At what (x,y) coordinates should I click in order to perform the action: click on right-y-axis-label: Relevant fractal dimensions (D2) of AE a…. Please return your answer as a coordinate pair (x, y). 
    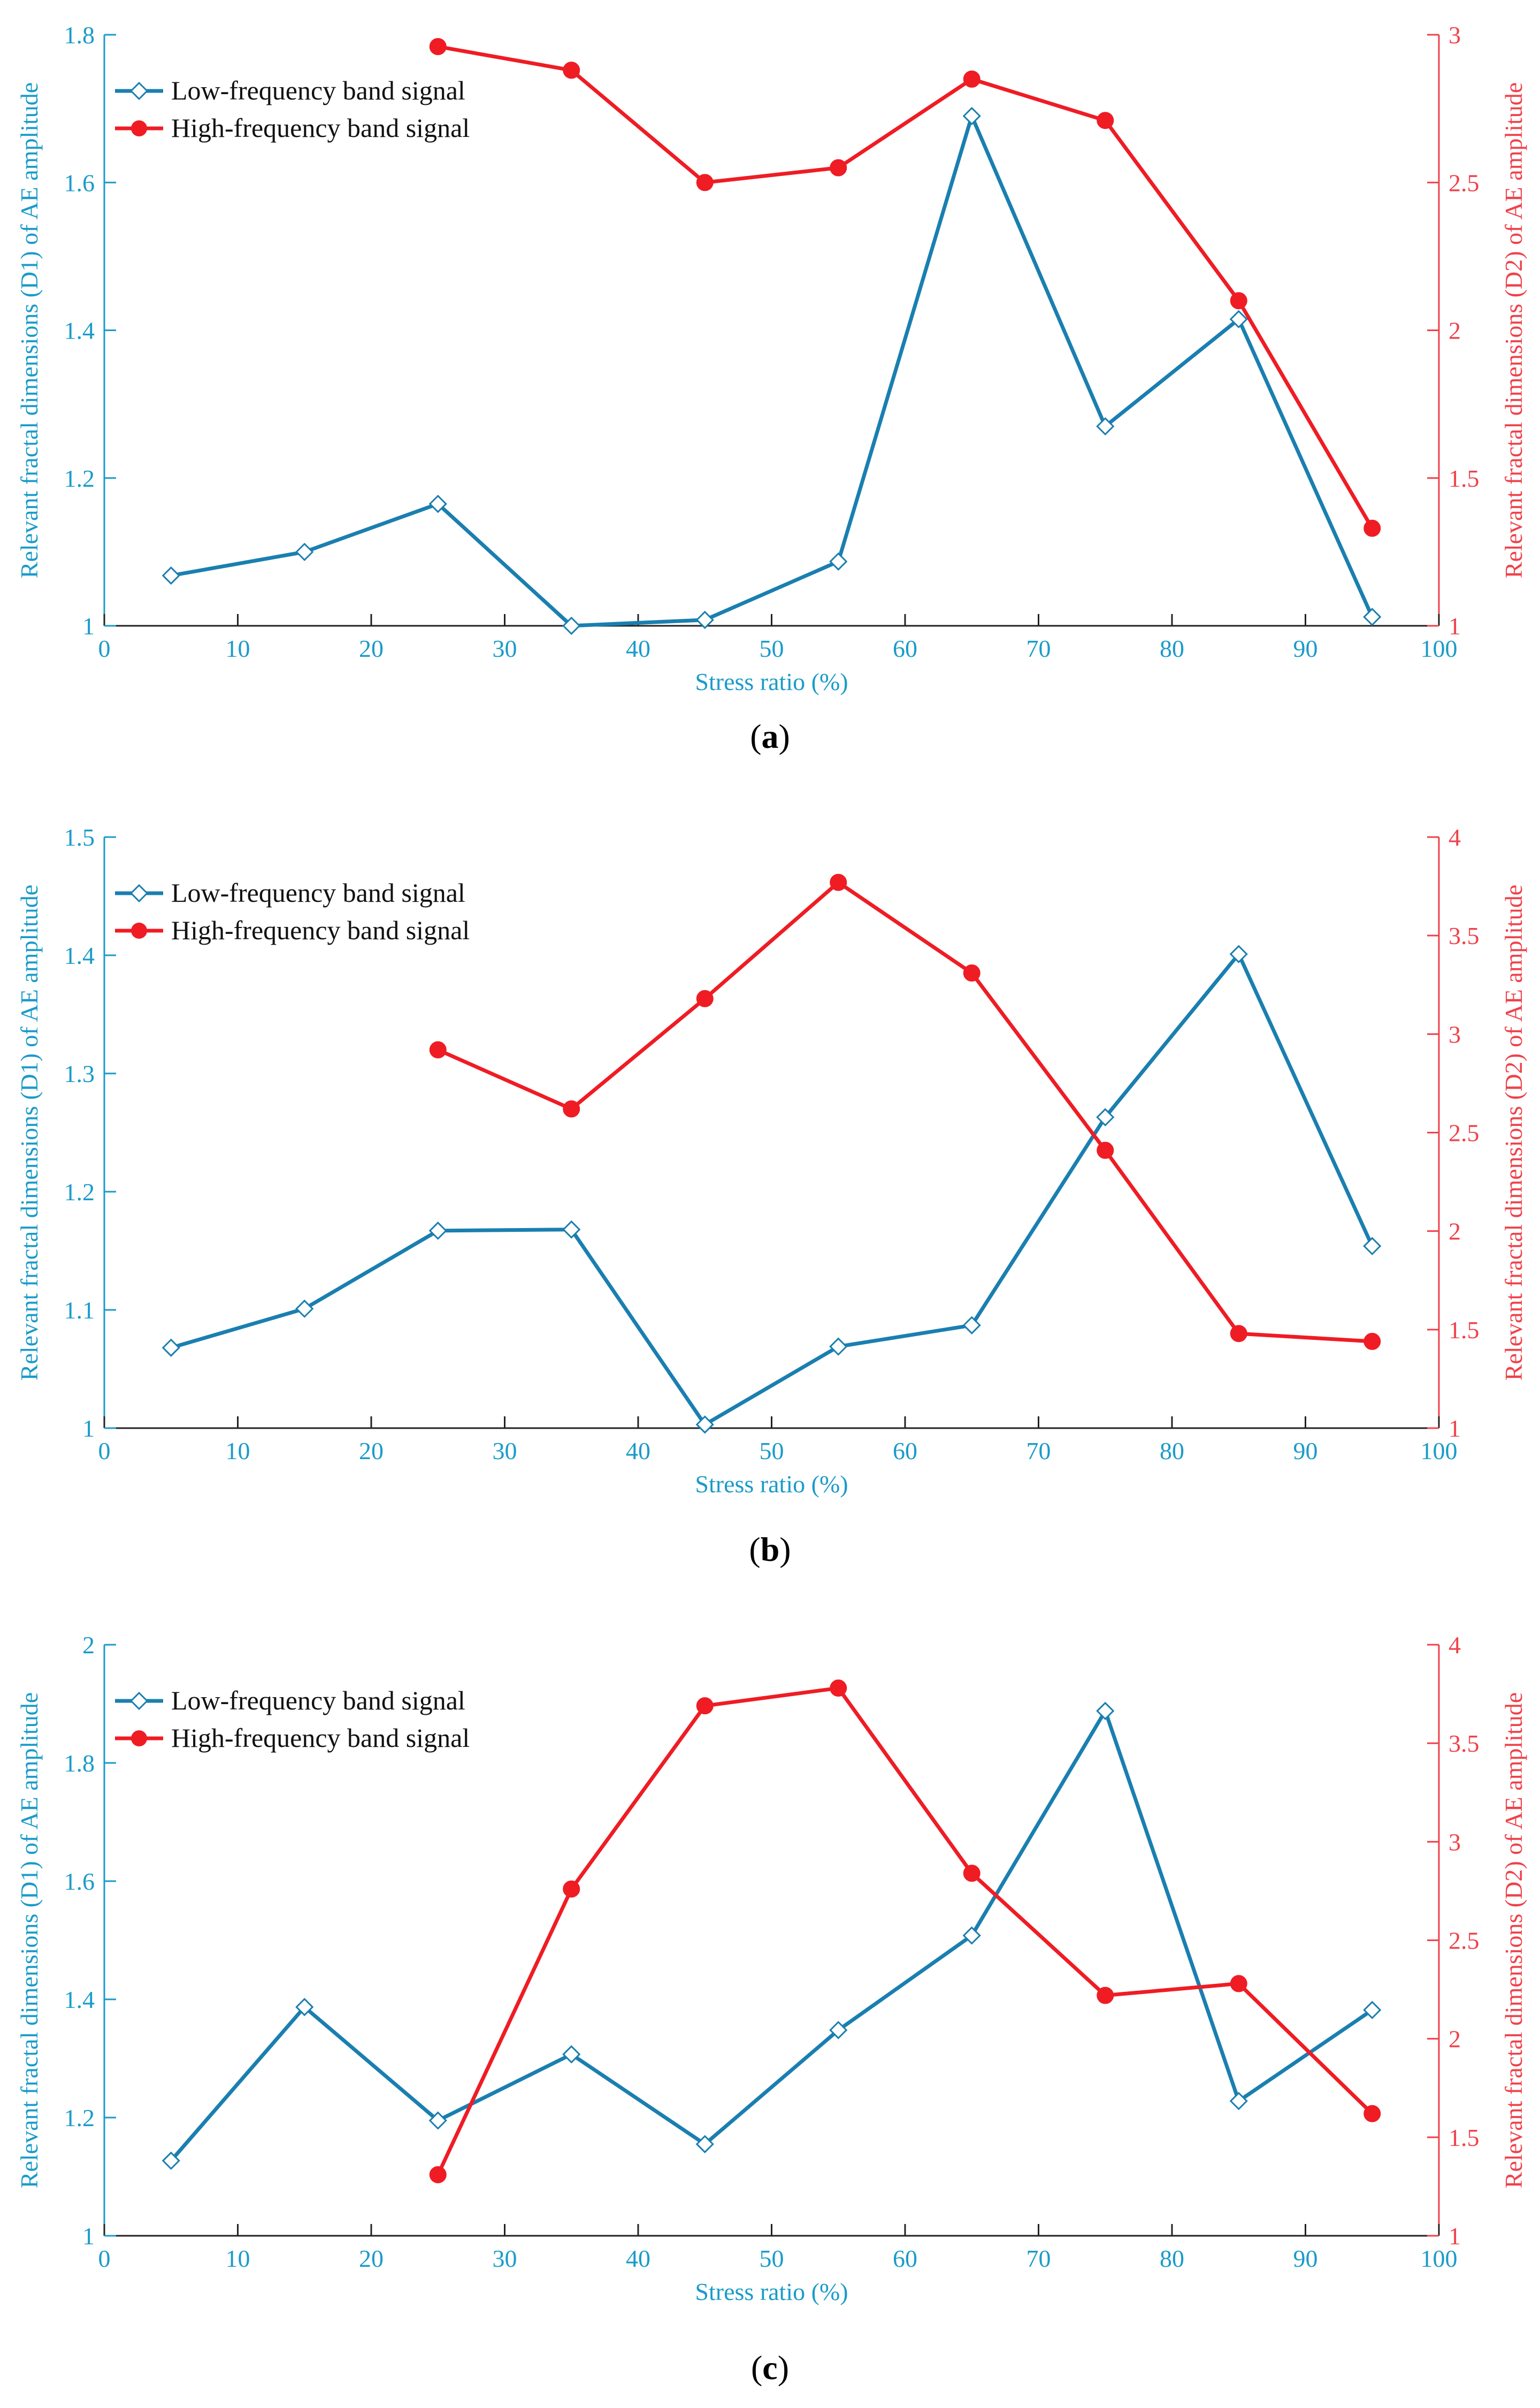
    Looking at the image, I should click on (1513, 1940).